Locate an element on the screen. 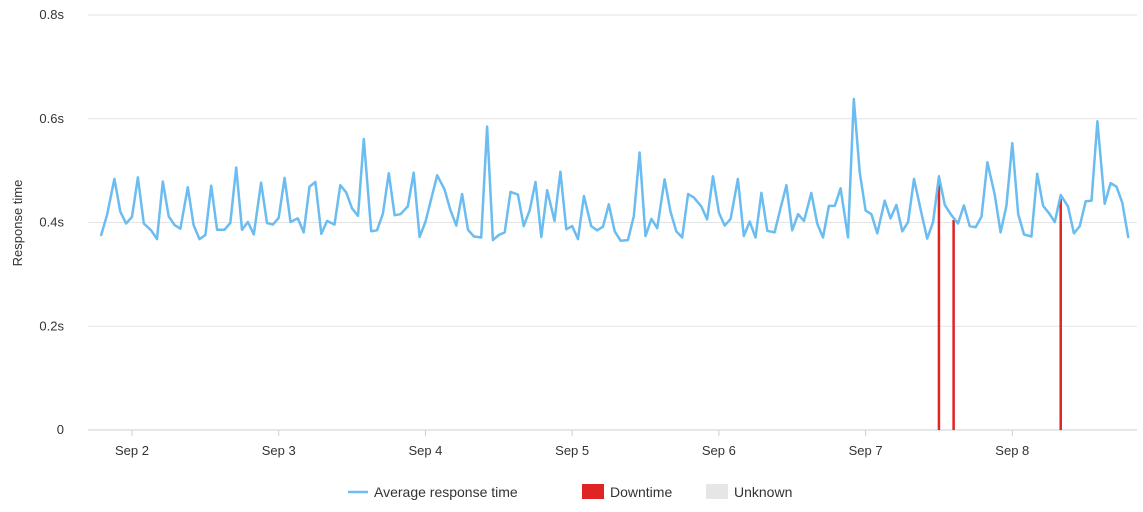  x-tick-label: Sep 3 is located at coordinates (279, 450).